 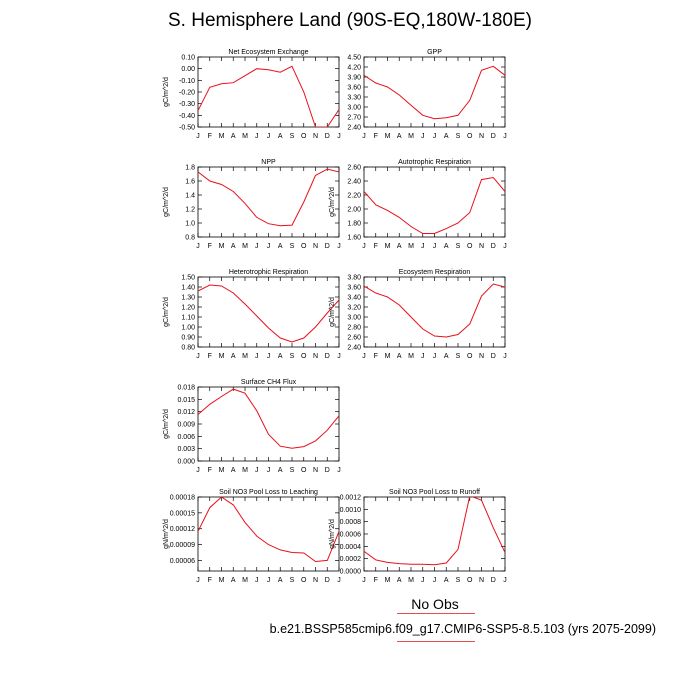 What do you see at coordinates (182, 529) in the screenshot?
I see `chart-8-ytick-label: 0.00012` at bounding box center [182, 529].